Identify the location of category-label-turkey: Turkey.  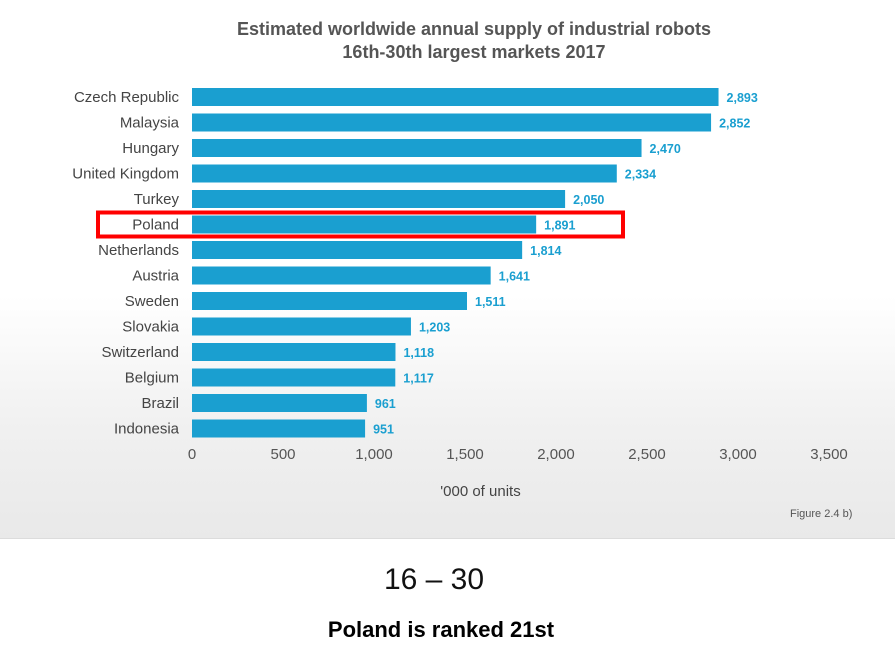
(157, 199).